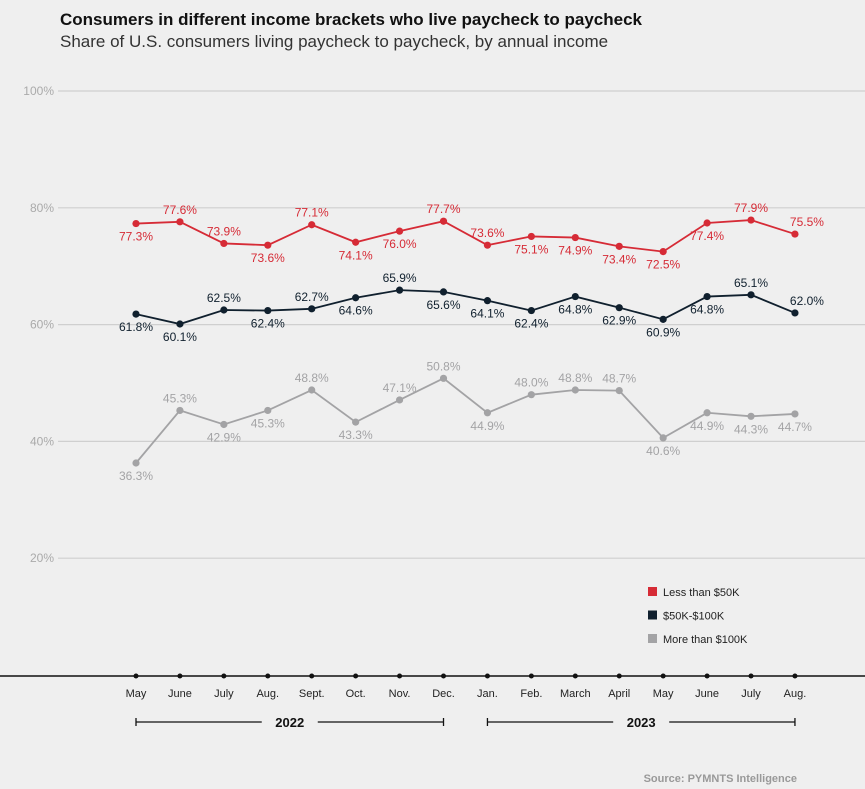  What do you see at coordinates (400, 244) in the screenshot?
I see `data-label: 76.0%` at bounding box center [400, 244].